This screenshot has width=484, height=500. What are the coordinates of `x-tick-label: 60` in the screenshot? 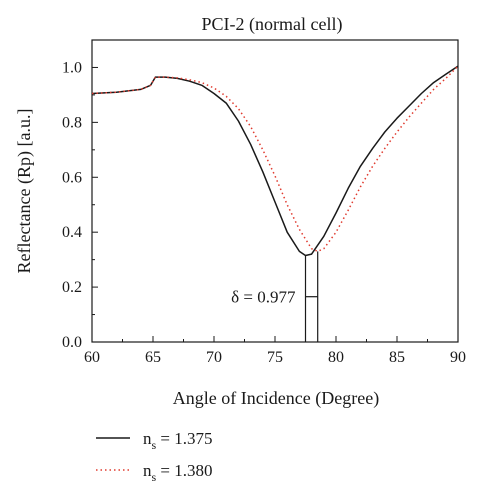 It's located at (92, 357).